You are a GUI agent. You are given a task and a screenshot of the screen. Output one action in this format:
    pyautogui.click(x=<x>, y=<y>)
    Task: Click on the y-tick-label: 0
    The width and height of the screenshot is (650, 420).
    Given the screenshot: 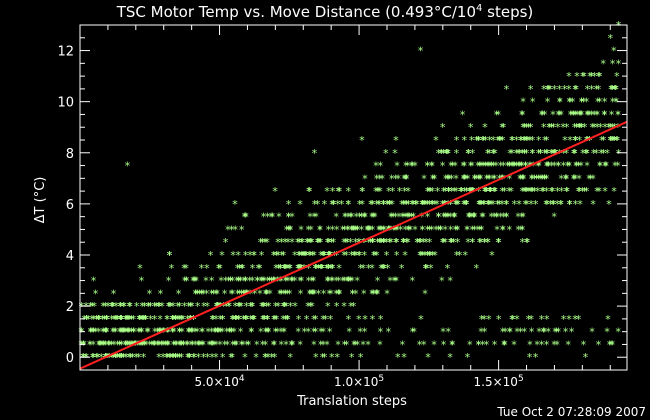 What is the action you would take?
    pyautogui.click(x=70, y=358)
    